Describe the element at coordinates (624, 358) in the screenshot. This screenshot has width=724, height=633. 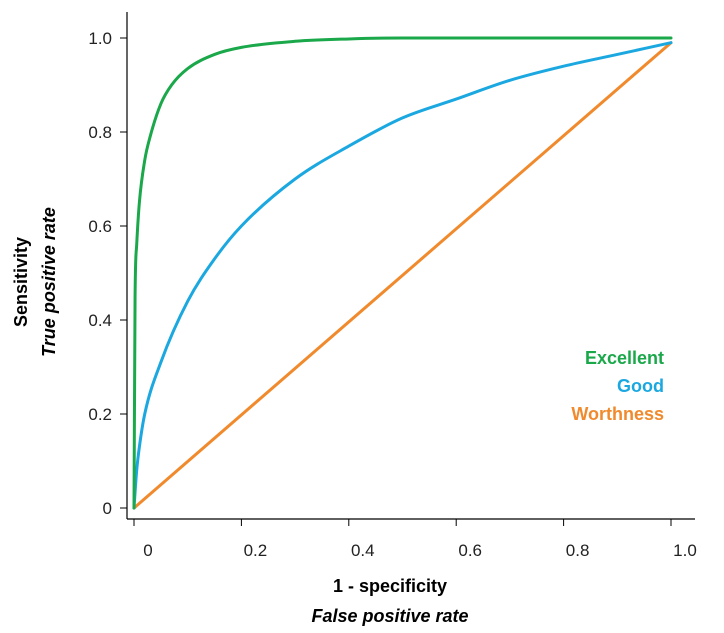
I see `legend-entry-excellent: Excellent` at that location.